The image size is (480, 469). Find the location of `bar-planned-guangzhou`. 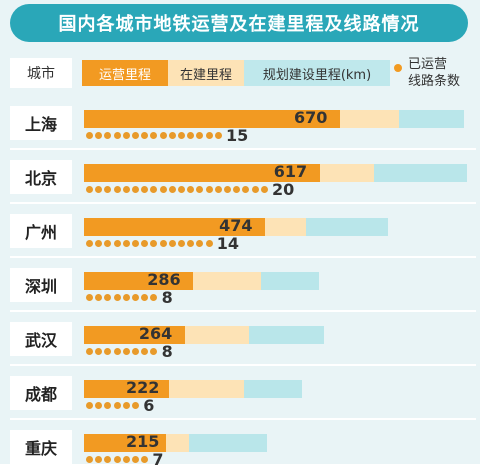

bar-planned-guangzhou is located at coordinates (347, 227).